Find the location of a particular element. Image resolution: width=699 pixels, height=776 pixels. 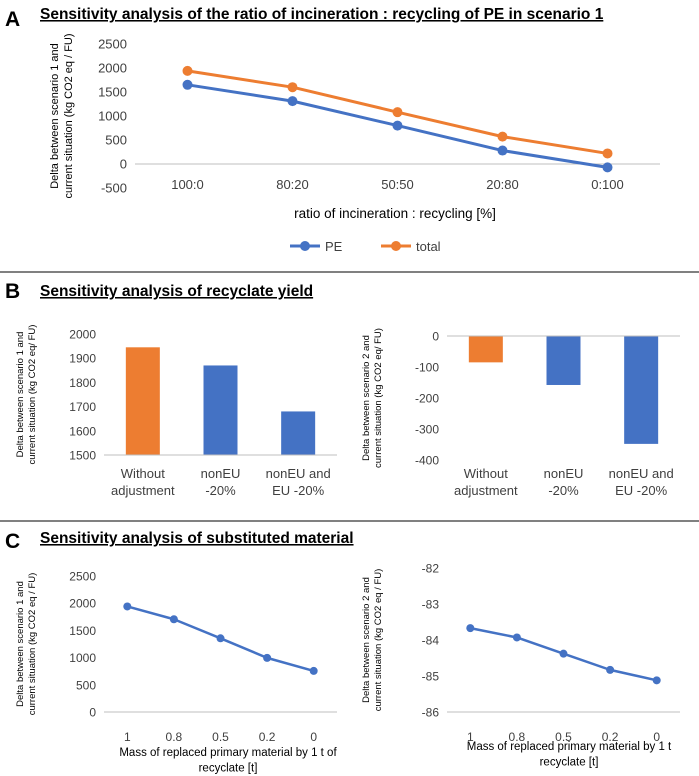

B1-ytick-label: 1500 is located at coordinates (82, 456).